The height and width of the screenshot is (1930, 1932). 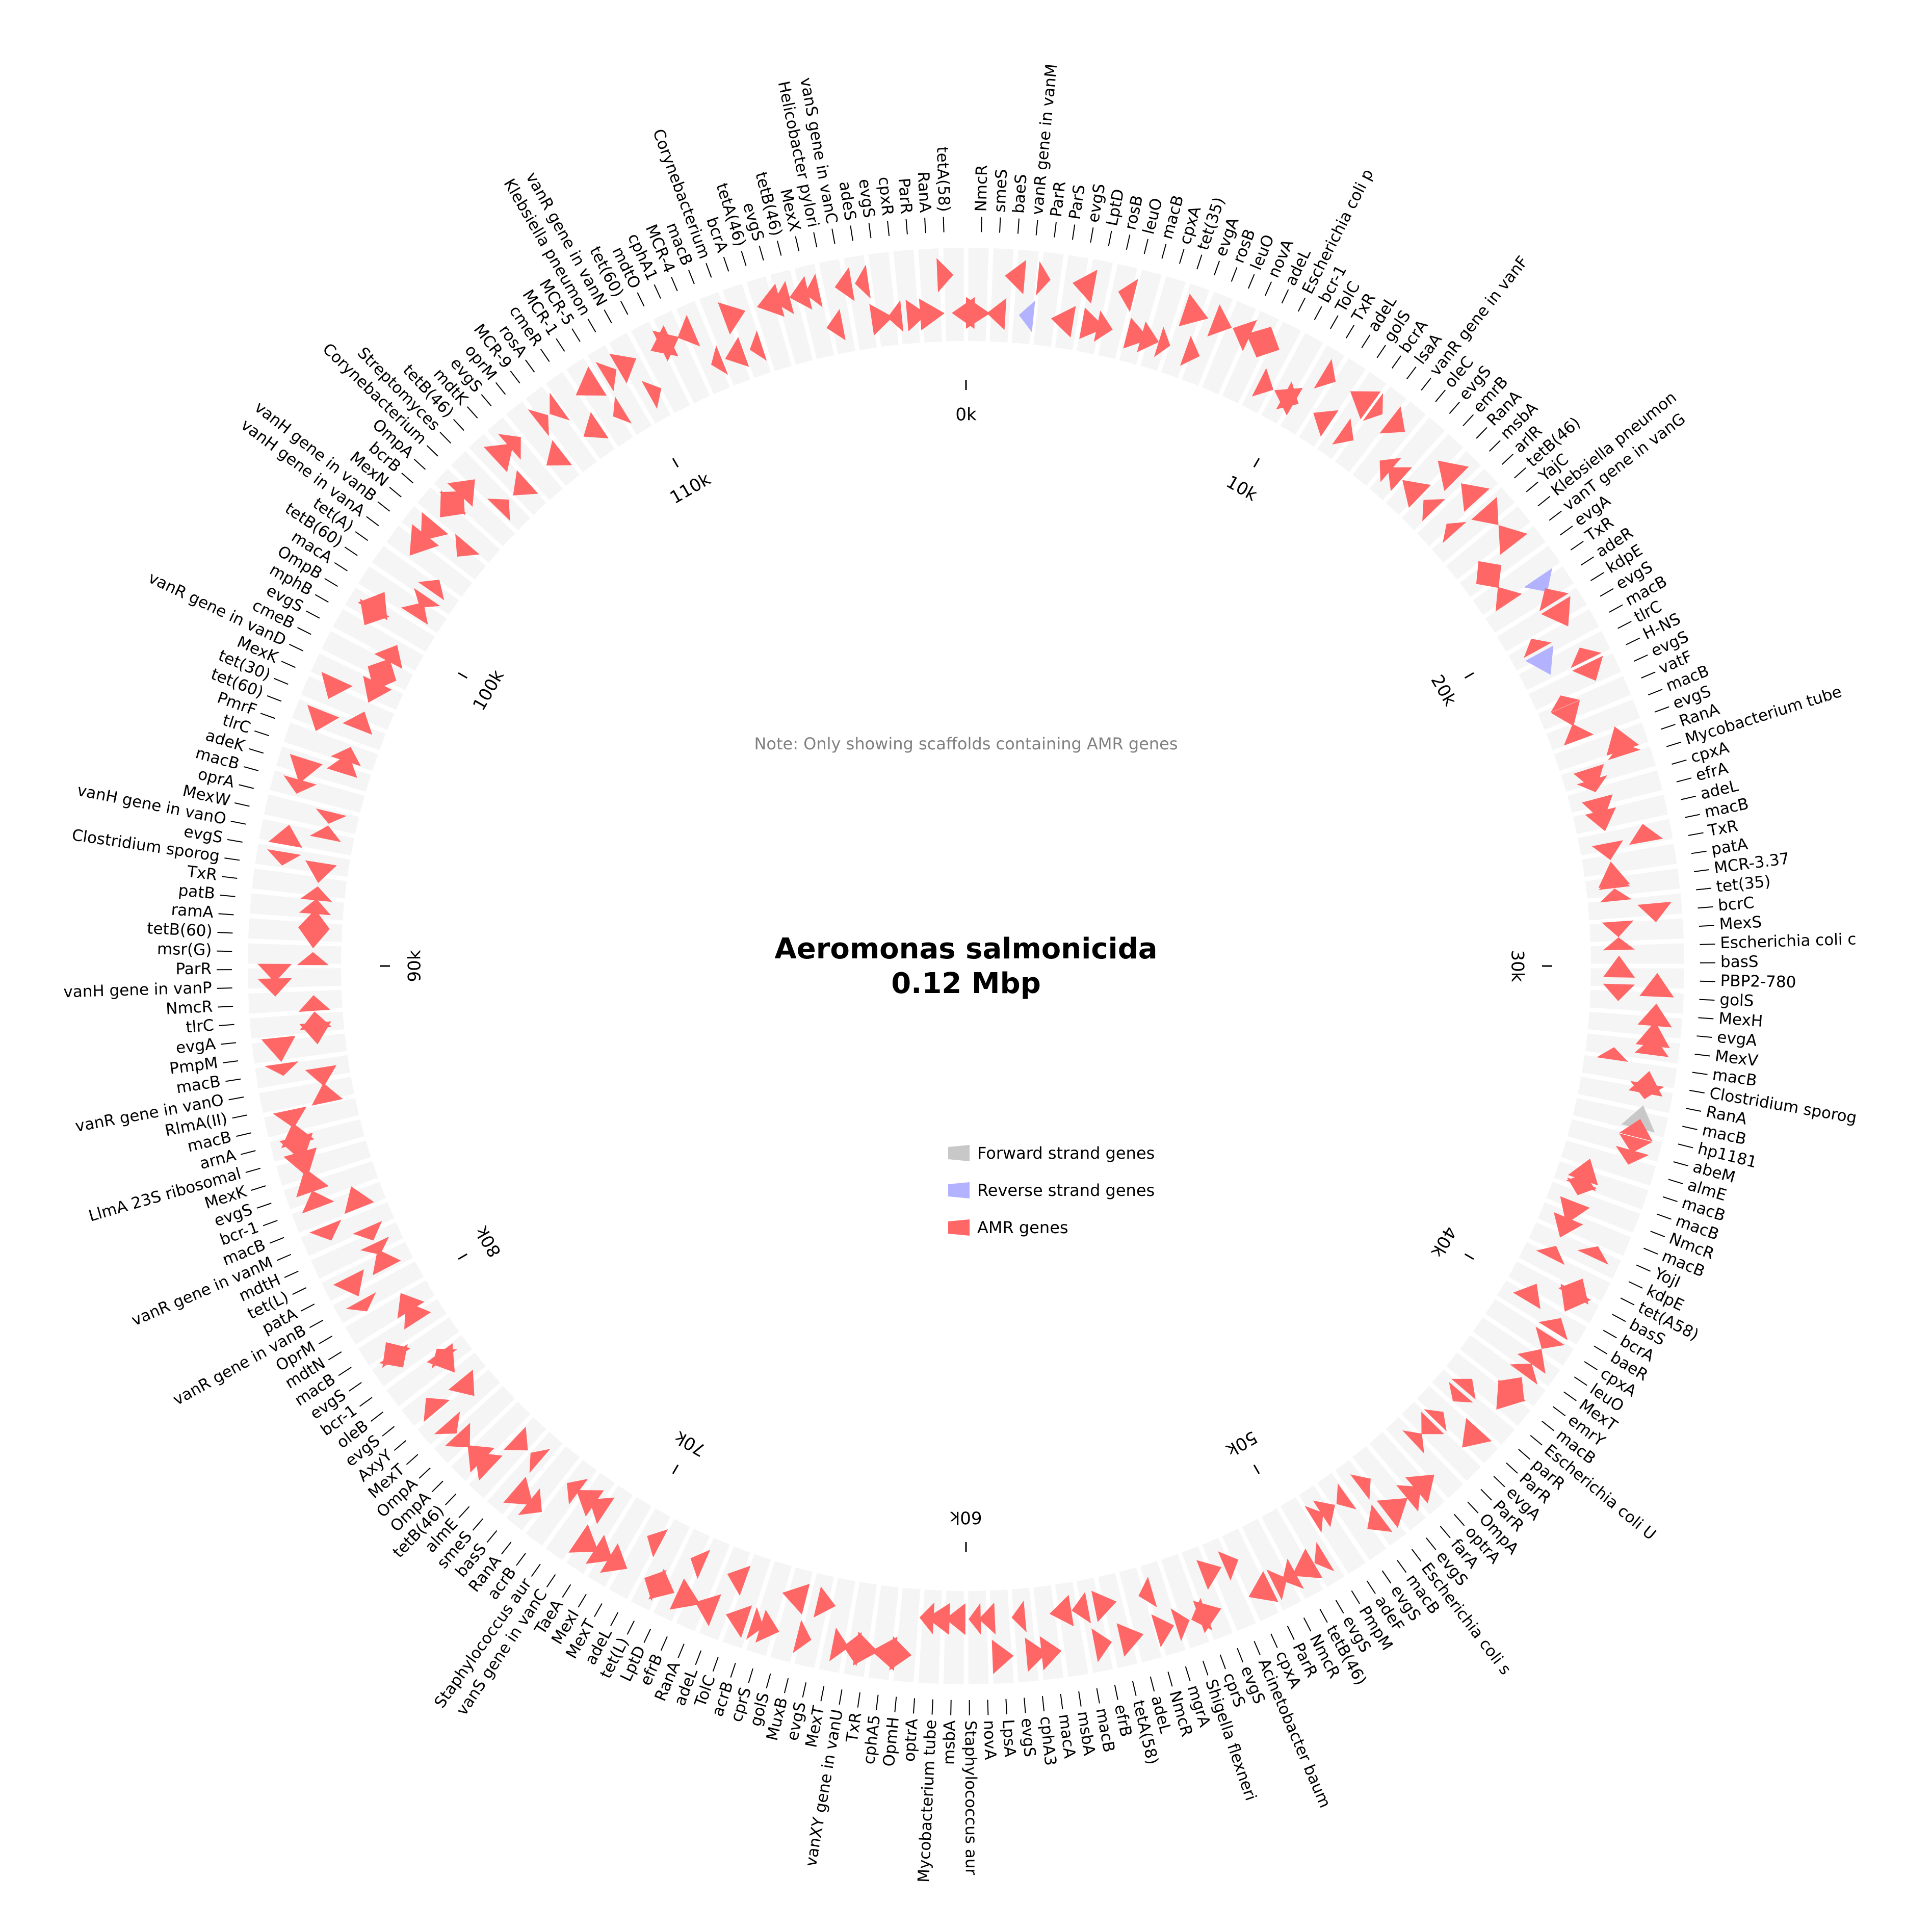 I want to click on gene-label: TxR, so click(x=202, y=873).